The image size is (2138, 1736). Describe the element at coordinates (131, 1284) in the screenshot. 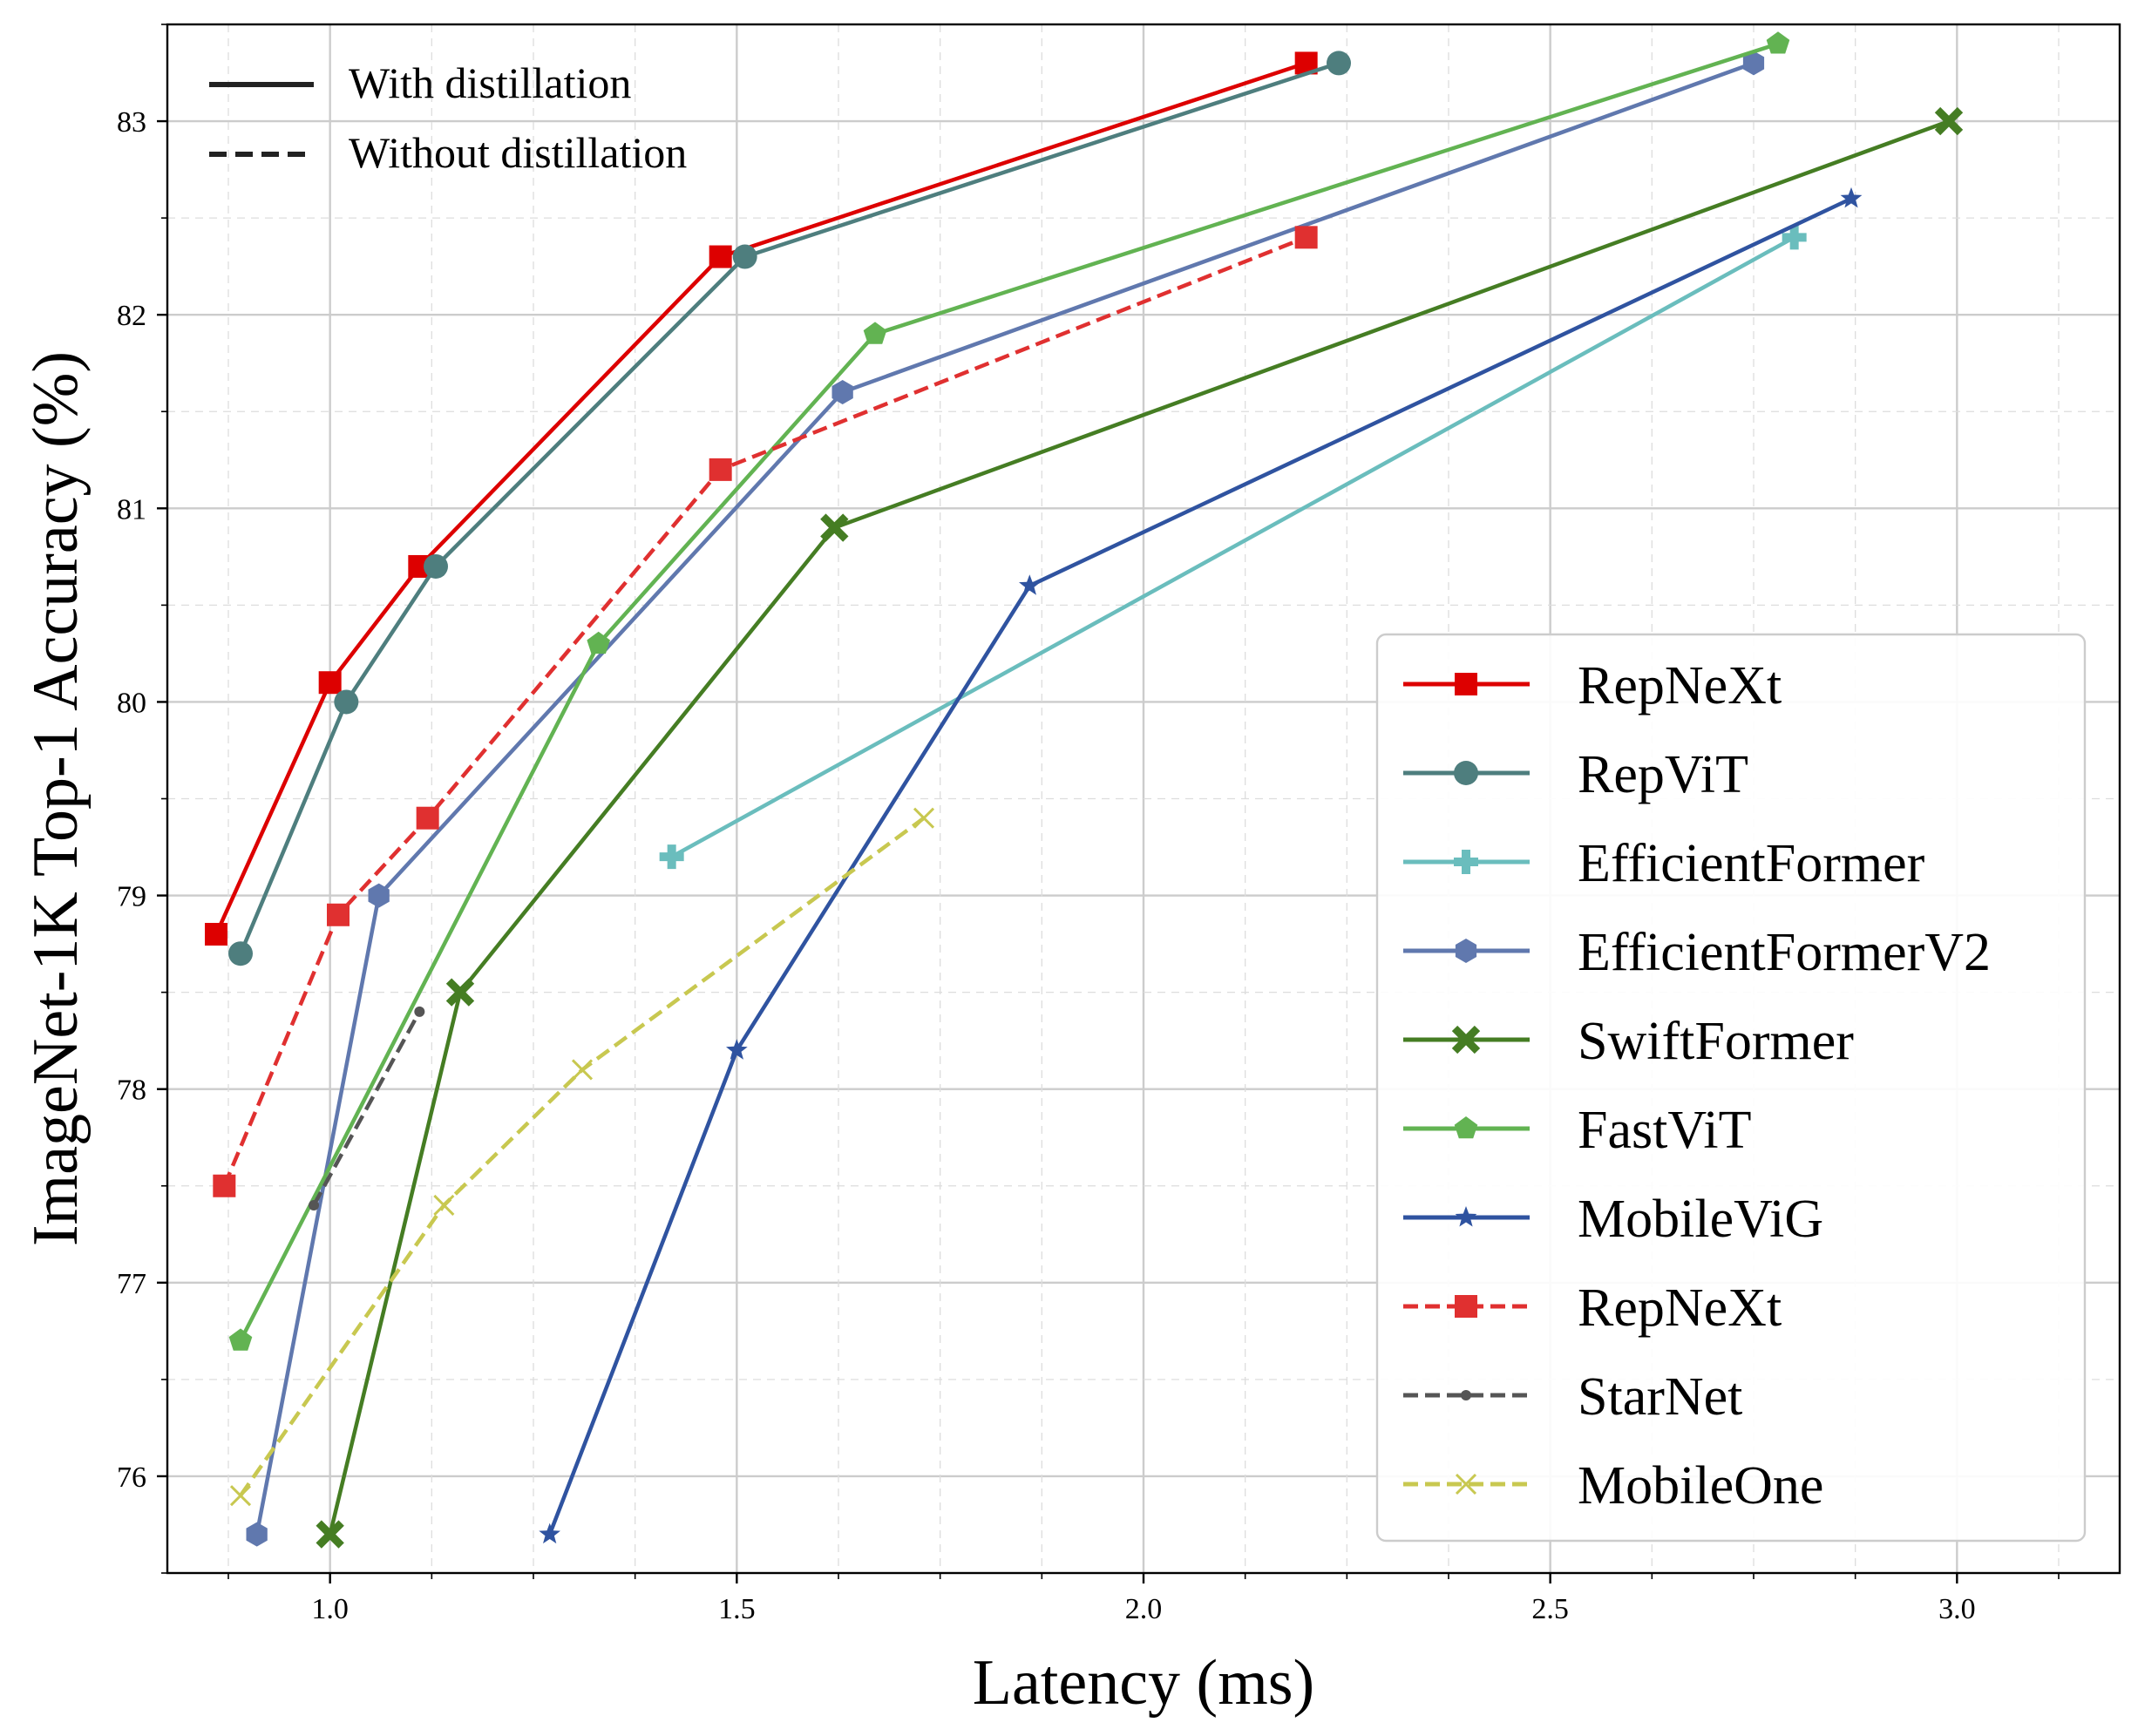

I see `y-tick-label: 77` at that location.